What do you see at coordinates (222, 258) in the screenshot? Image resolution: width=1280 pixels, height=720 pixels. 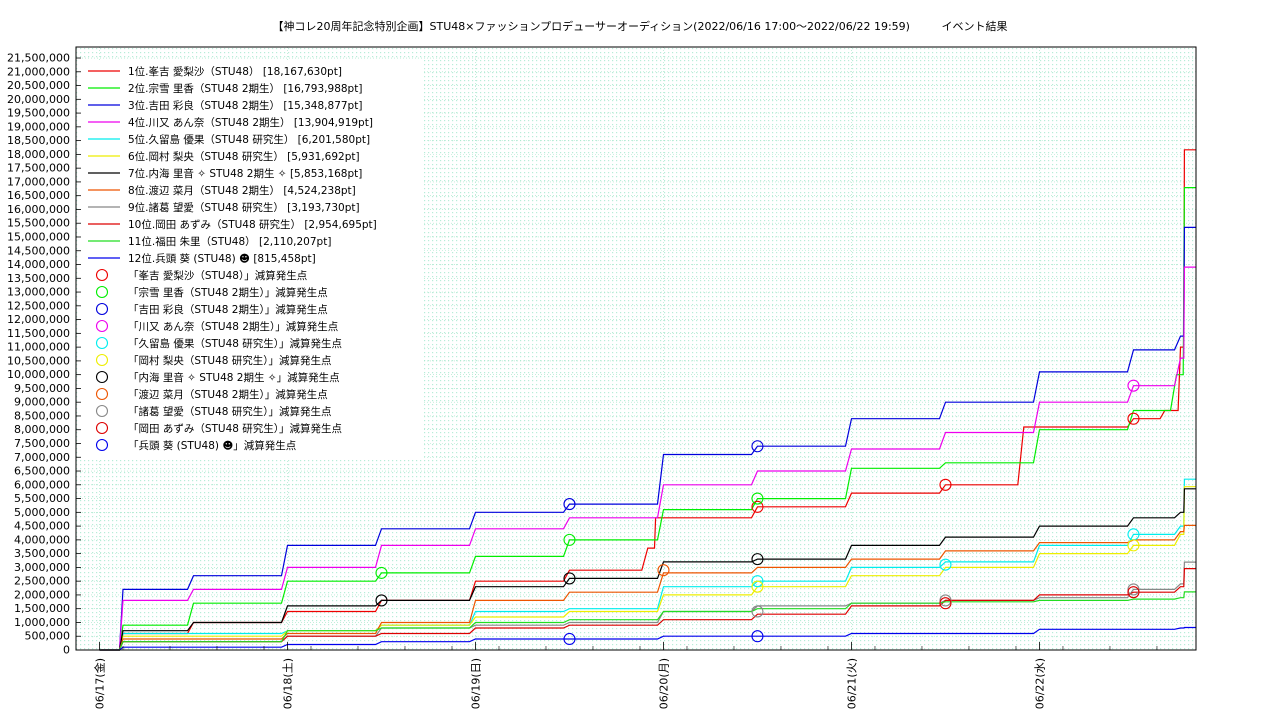 I see `legend-label: 12位.兵頭 葵 (STU48) ☻ [815,458pt]` at bounding box center [222, 258].